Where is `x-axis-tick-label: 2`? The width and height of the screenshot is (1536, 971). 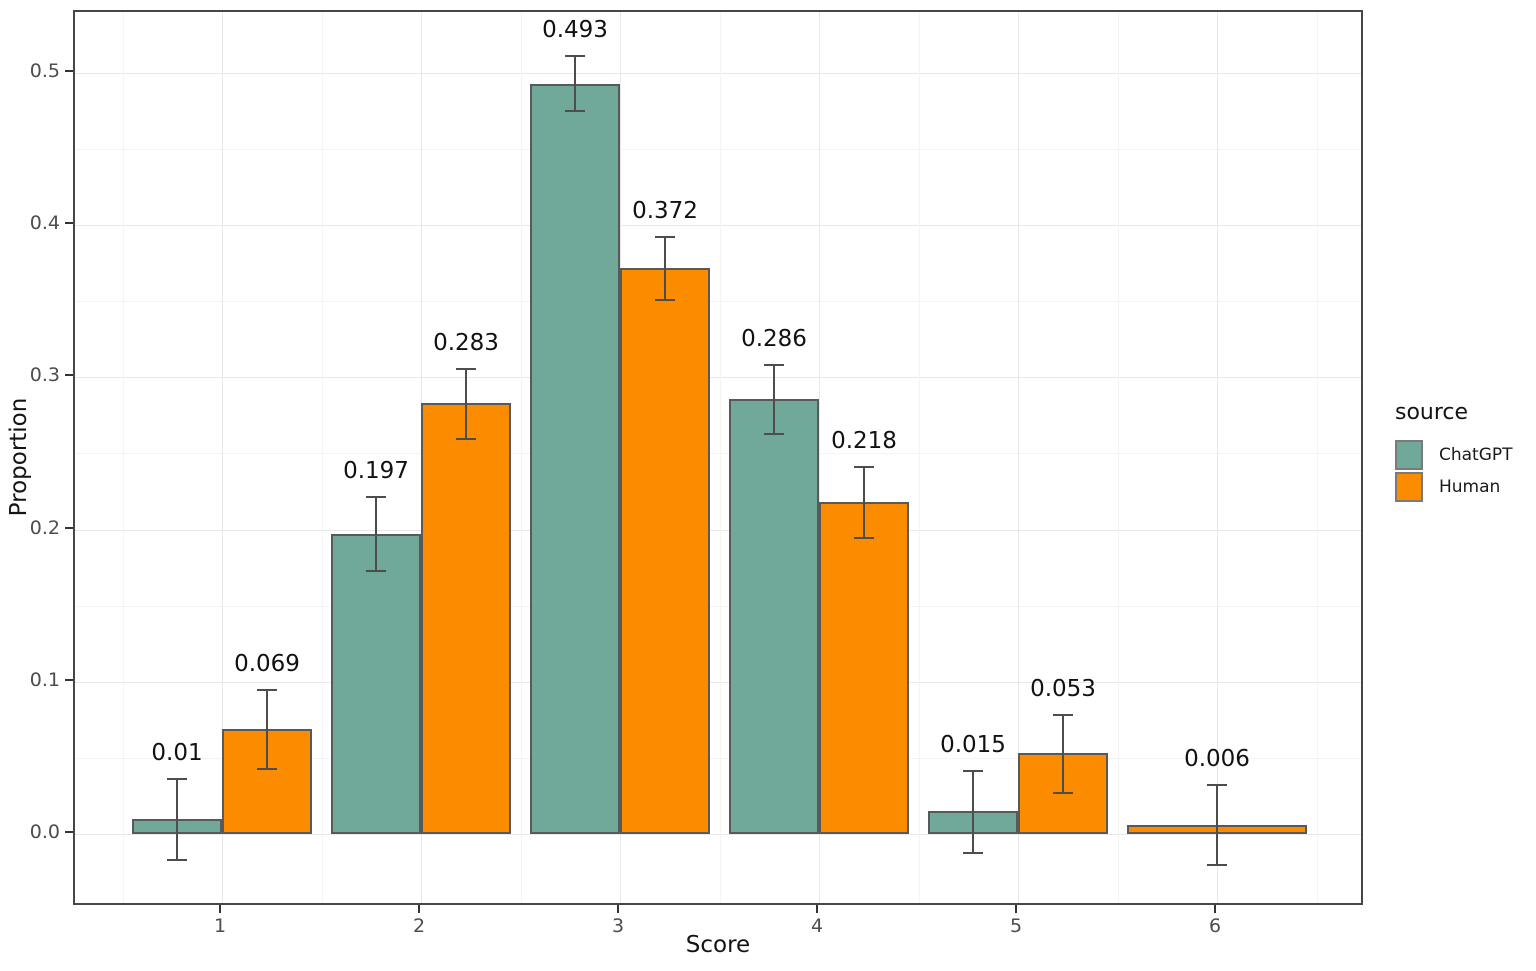
x-axis-tick-label: 2 is located at coordinates (419, 926).